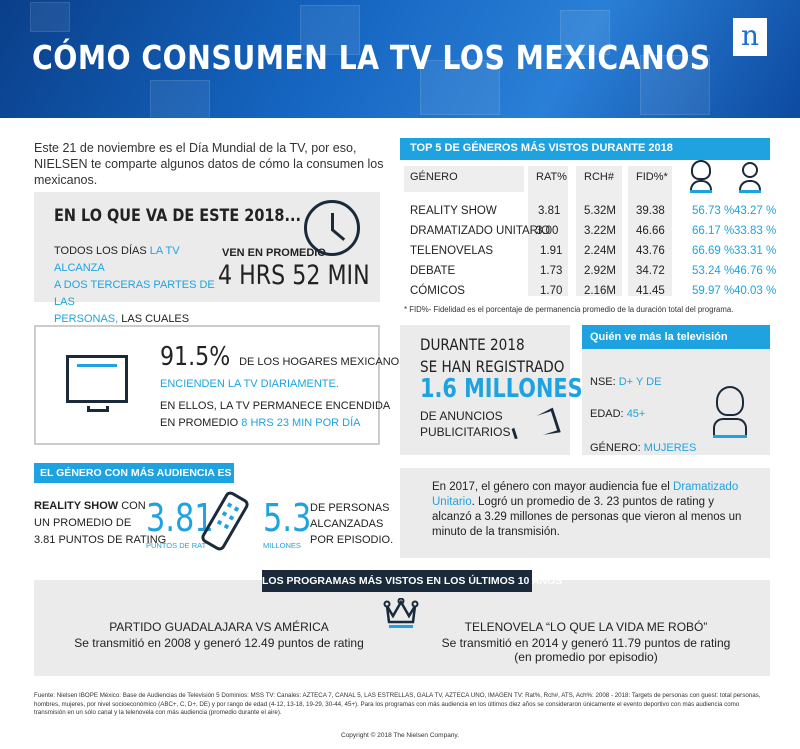  I want to click on cell-rat: 1.73, so click(551, 271).